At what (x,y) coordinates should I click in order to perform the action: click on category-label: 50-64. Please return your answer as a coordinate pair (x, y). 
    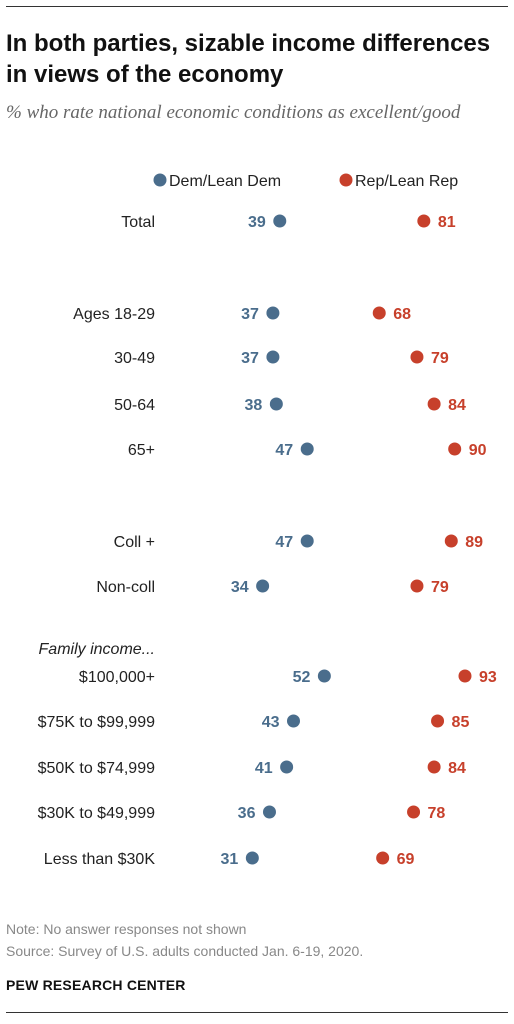
    Looking at the image, I should click on (134, 405).